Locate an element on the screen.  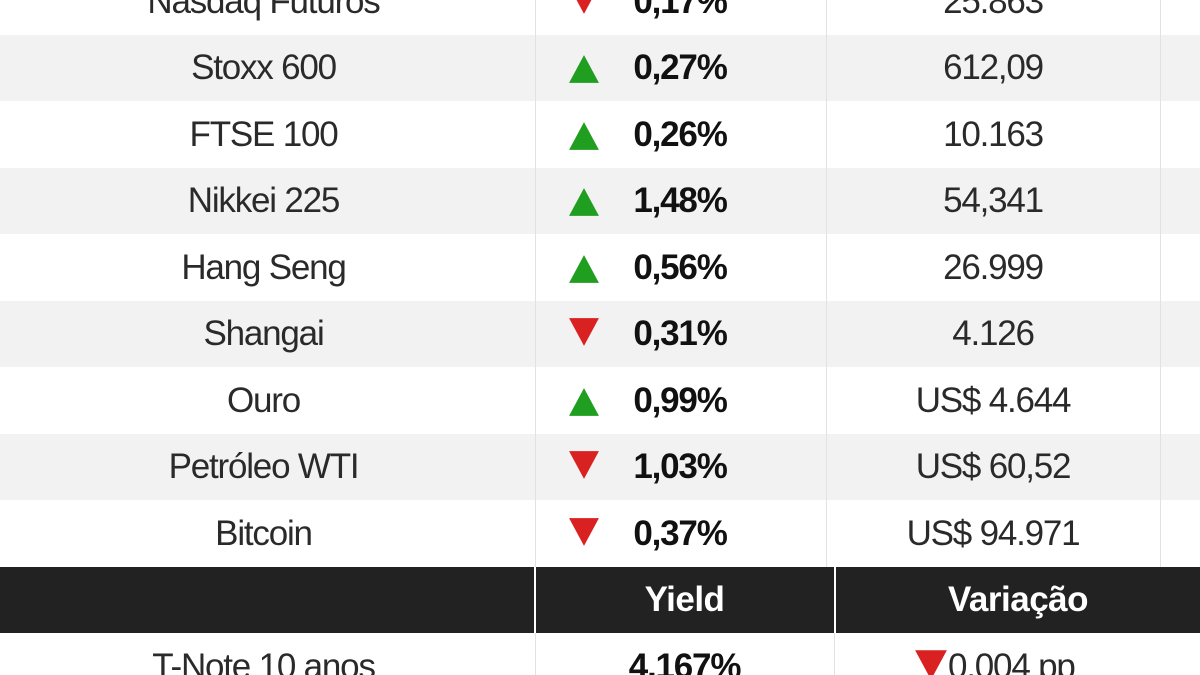
asset-value: 4.126 is located at coordinates (993, 333).